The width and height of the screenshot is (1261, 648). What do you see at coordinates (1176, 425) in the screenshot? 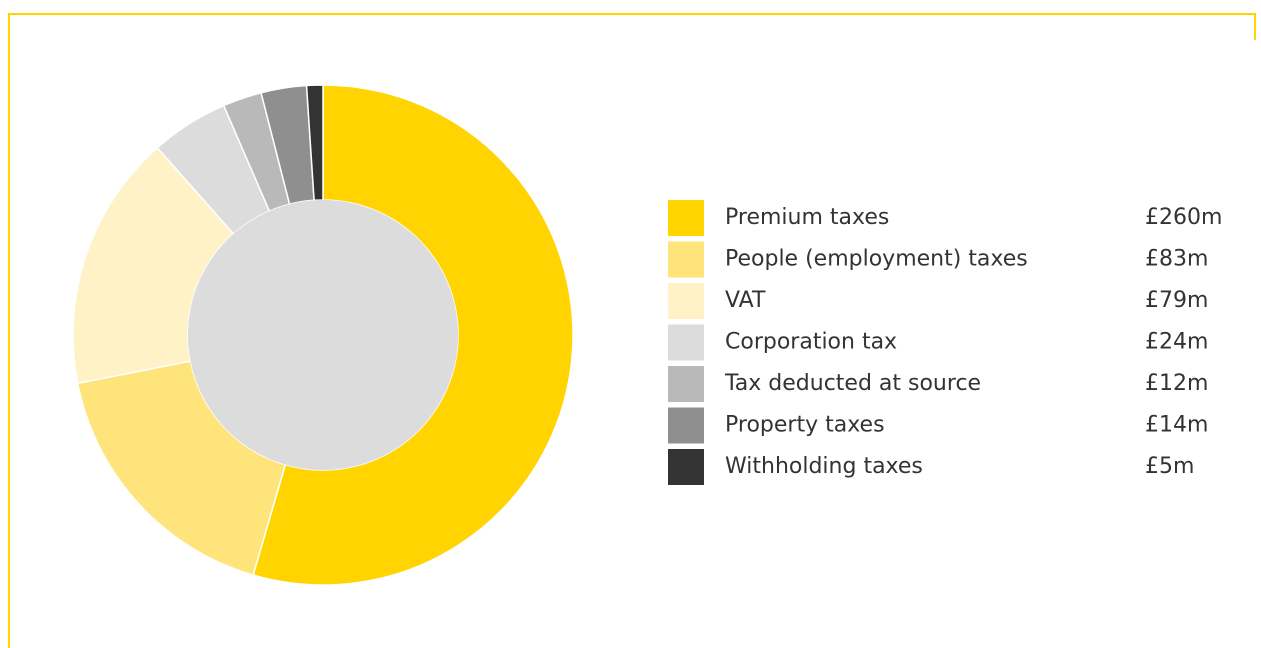
I see `value-label: £14m` at bounding box center [1176, 425].